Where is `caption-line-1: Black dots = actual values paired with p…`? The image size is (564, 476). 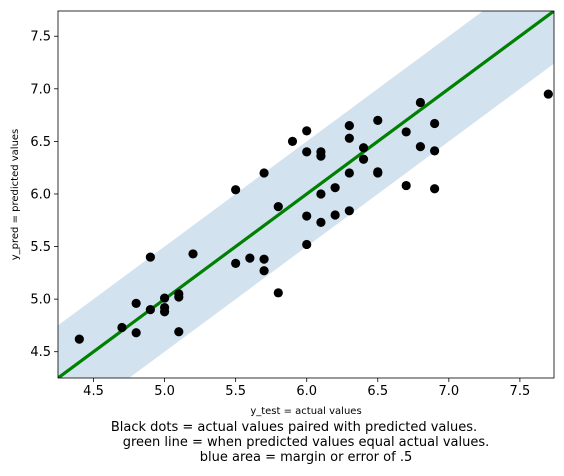 caption-line-1: Black dots = actual values paired with p… is located at coordinates (294, 427).